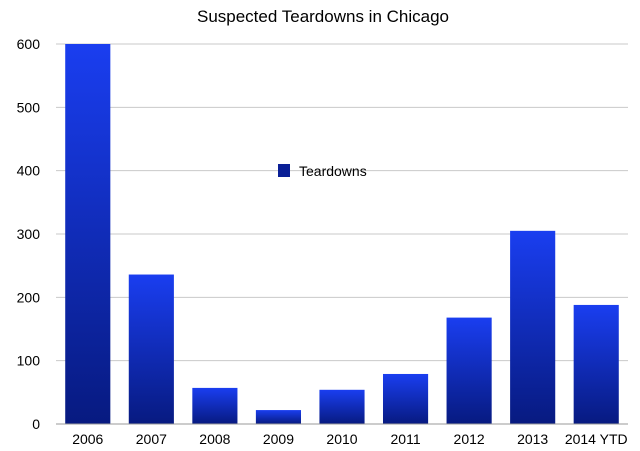 The height and width of the screenshot is (451, 640). What do you see at coordinates (215, 405) in the screenshot?
I see `bar-2008` at bounding box center [215, 405].